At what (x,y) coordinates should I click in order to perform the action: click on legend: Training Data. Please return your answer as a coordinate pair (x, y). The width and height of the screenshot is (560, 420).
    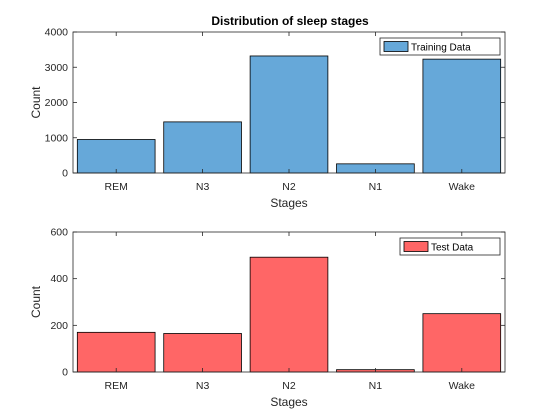
    Looking at the image, I should click on (440, 46).